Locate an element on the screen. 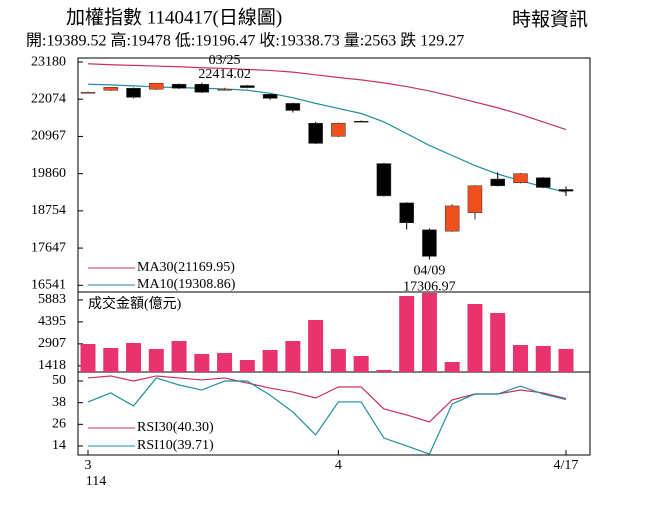 The height and width of the screenshot is (506, 656). legend-label: MA30(21169.95) is located at coordinates (186, 267).